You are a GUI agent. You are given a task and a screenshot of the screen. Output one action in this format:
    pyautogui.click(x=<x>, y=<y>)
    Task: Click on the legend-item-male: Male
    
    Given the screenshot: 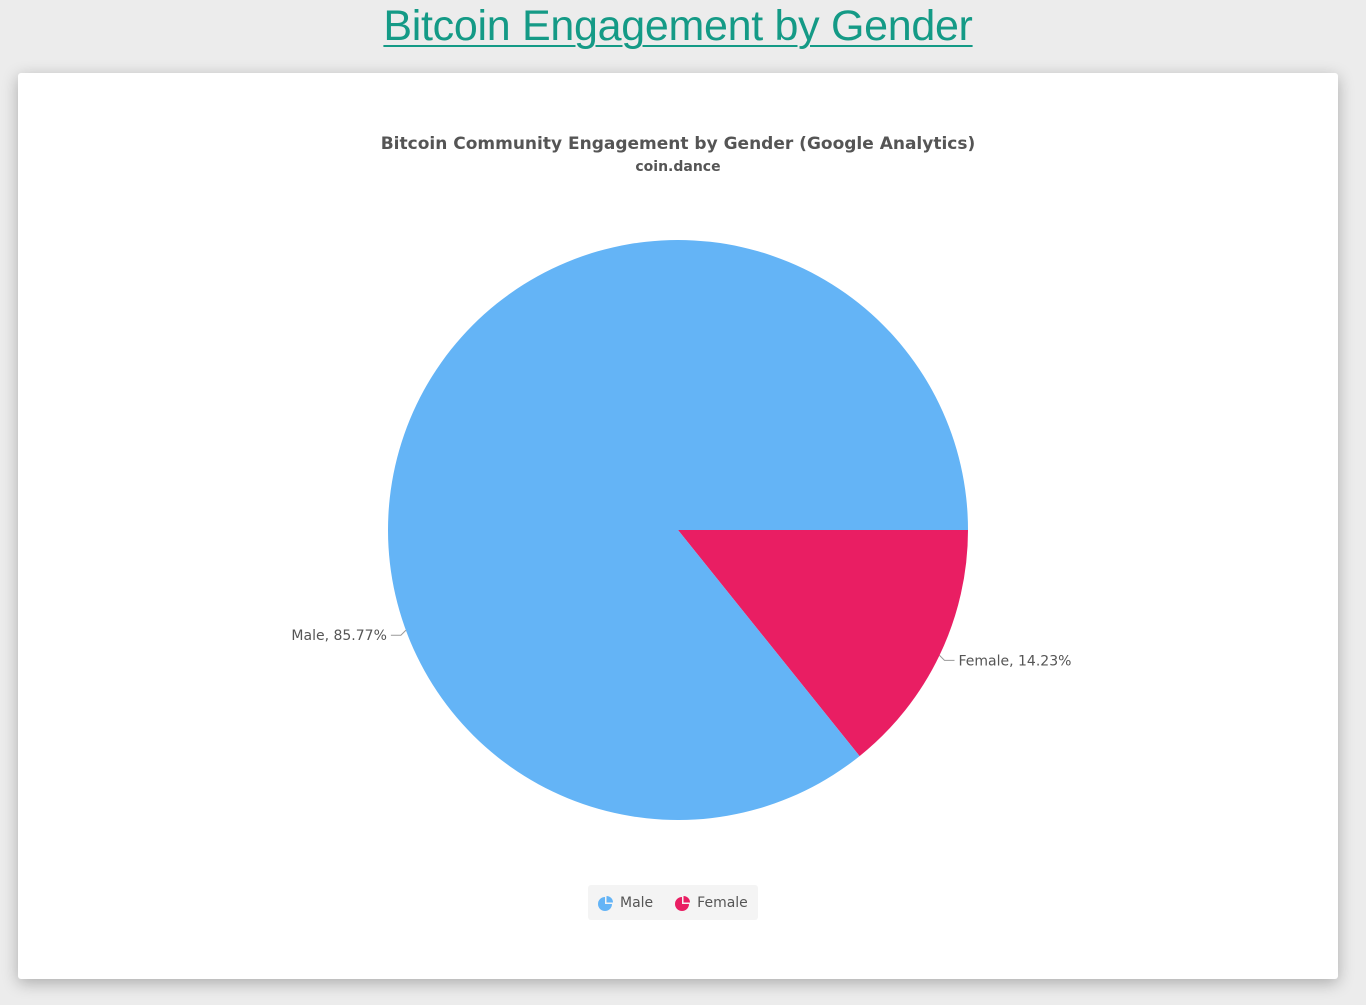 What is the action you would take?
    pyautogui.click(x=625, y=903)
    